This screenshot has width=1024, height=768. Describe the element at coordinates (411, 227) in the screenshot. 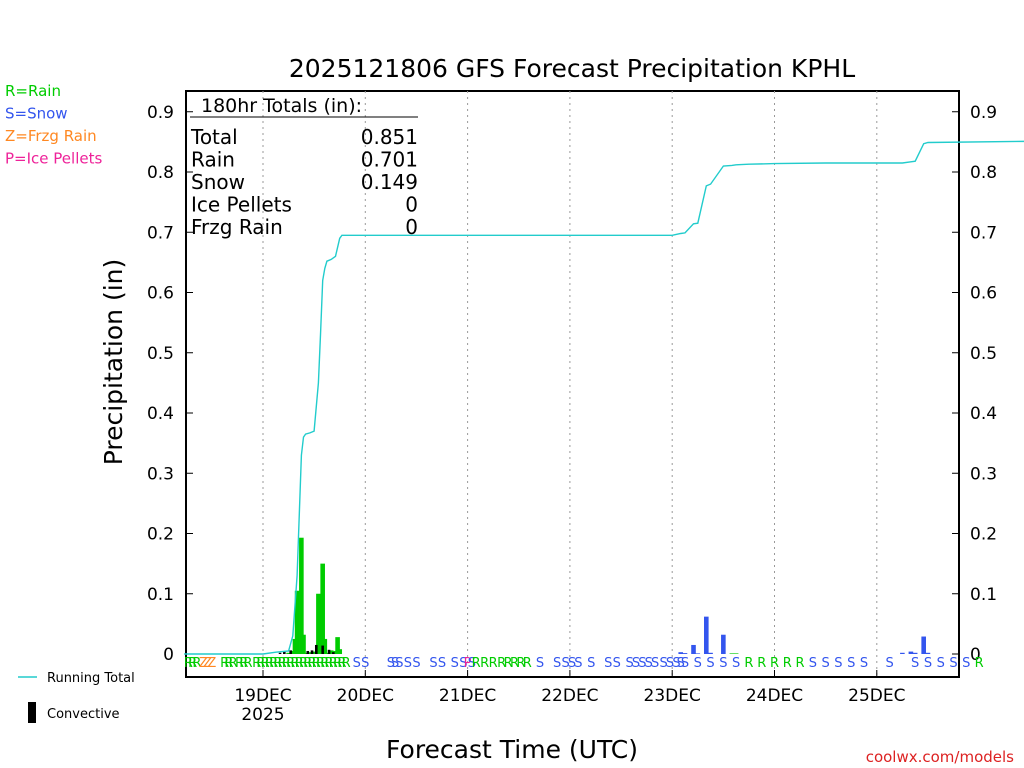

I see `totals-row-value: 0` at that location.